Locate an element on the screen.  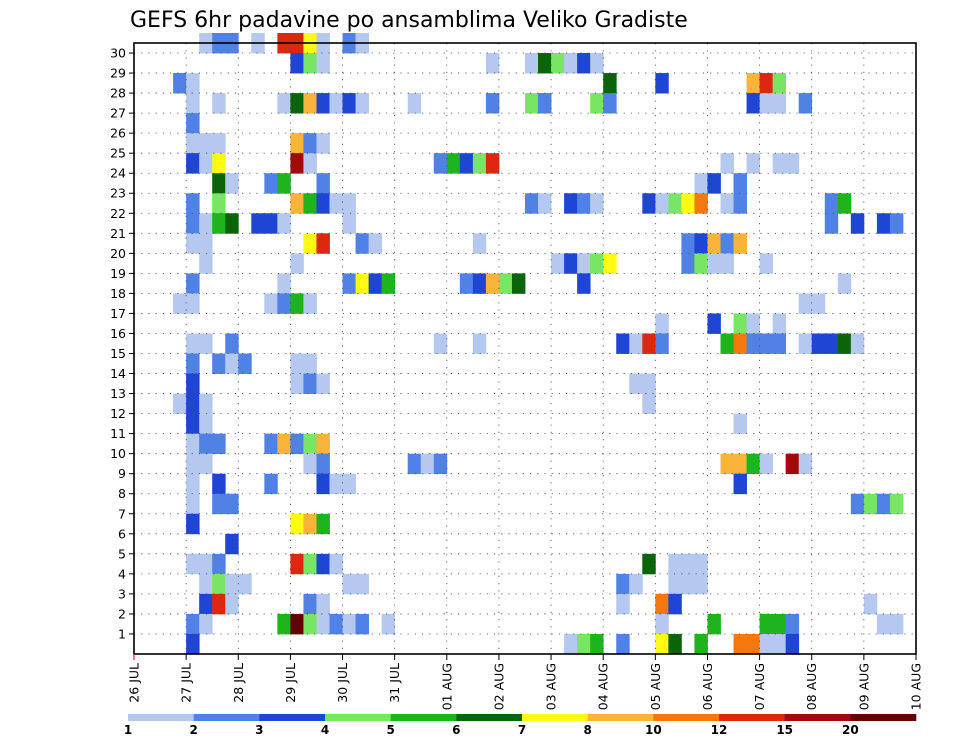
colorbar-label: 3 is located at coordinates (259, 730).